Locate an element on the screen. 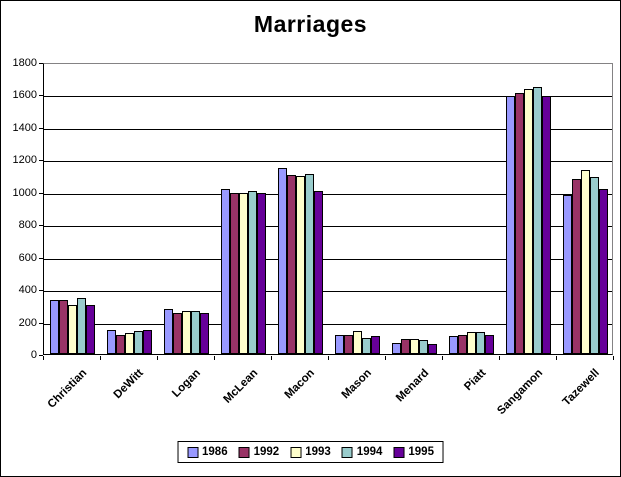 The height and width of the screenshot is (477, 621). bar-1993-menard is located at coordinates (414, 346).